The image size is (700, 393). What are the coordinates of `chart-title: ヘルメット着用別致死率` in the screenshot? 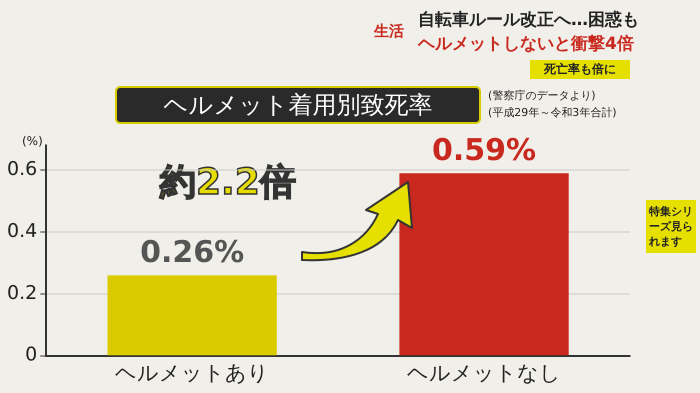 It's located at (298, 105).